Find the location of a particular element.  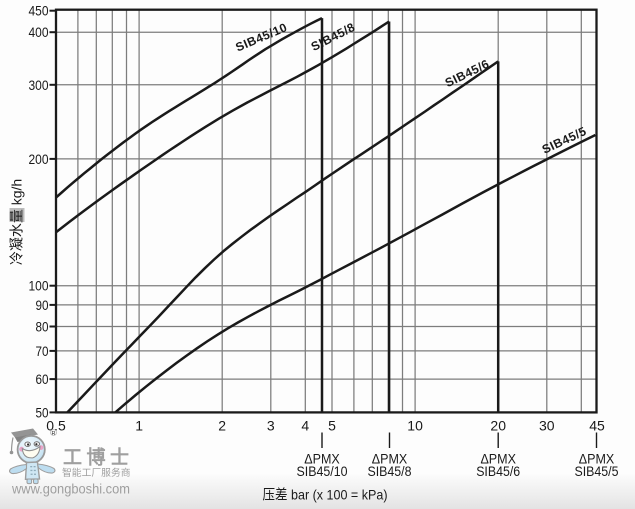

svg-text: 工博士 is located at coordinates (98, 457).